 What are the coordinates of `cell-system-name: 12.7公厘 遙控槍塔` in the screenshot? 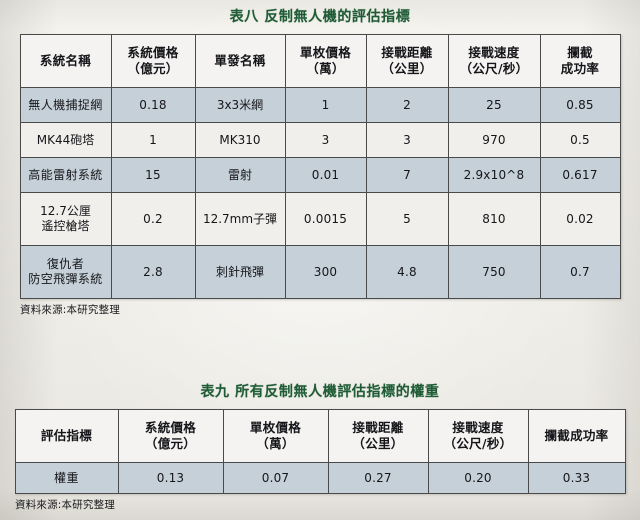 It's located at (65, 219).